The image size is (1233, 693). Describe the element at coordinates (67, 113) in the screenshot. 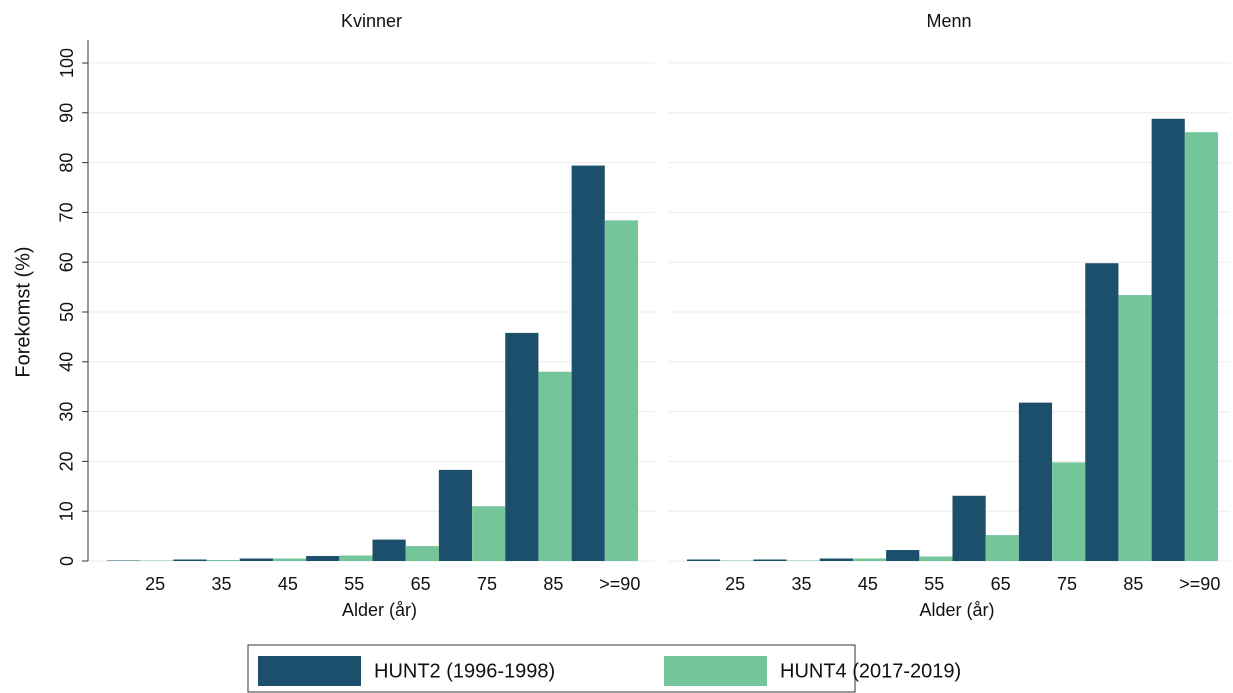

I see `y-tick-label: 90` at that location.